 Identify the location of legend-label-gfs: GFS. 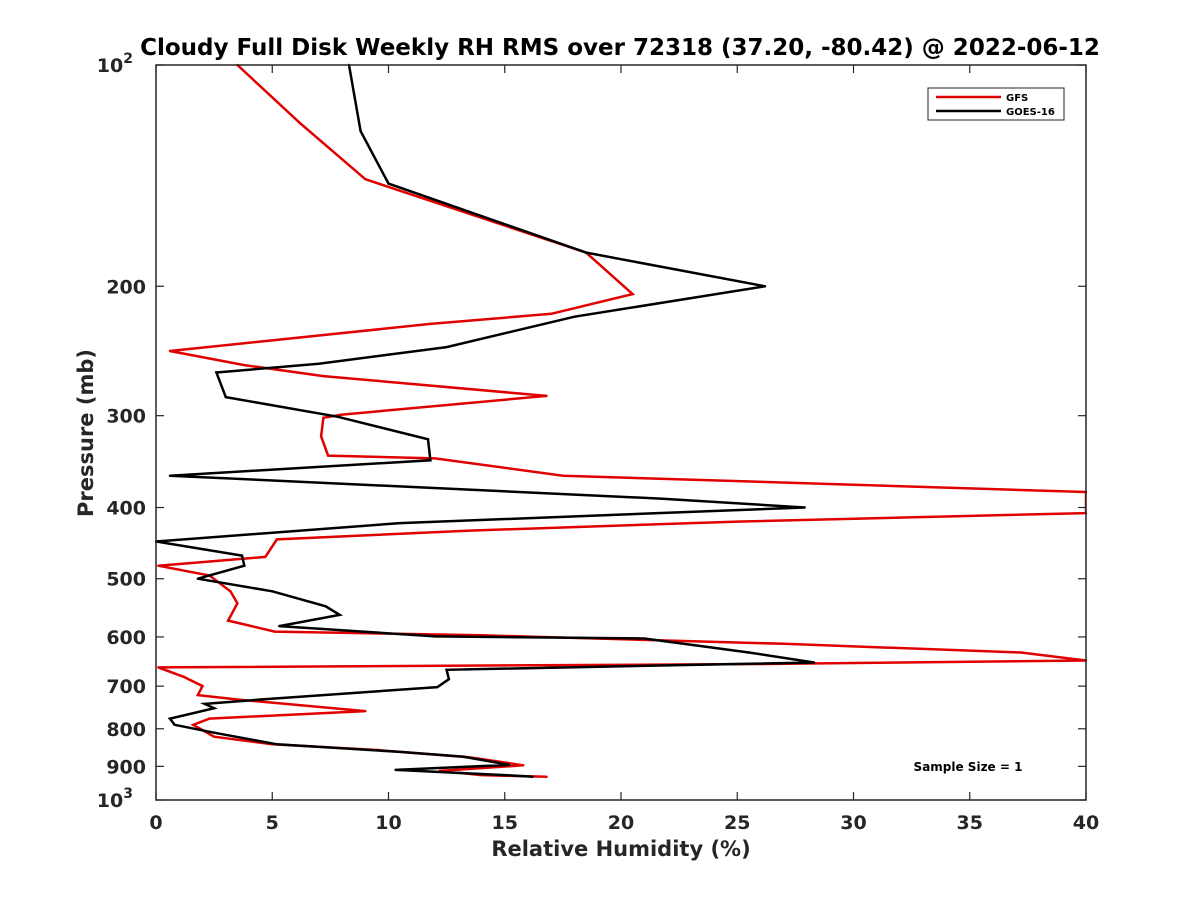
(1017, 98).